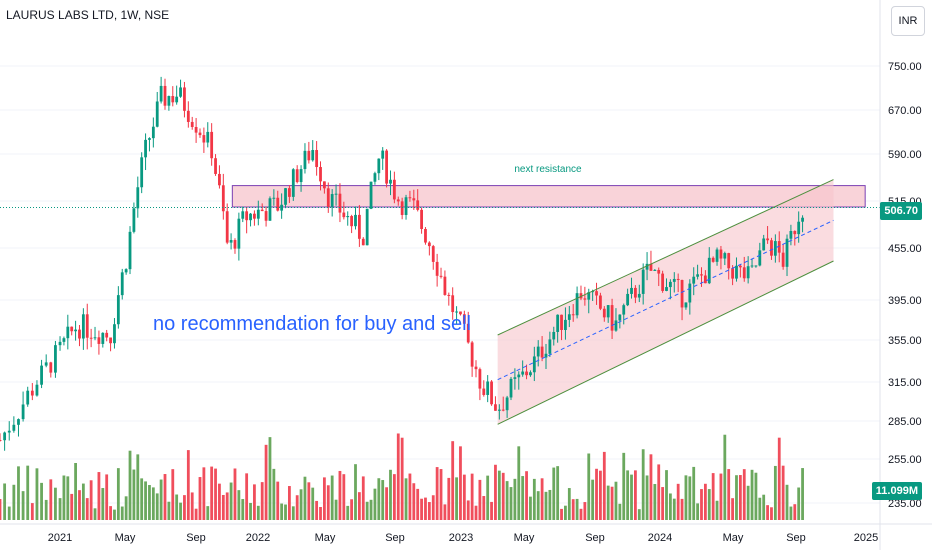  I want to click on currency-button: INR, so click(908, 21).